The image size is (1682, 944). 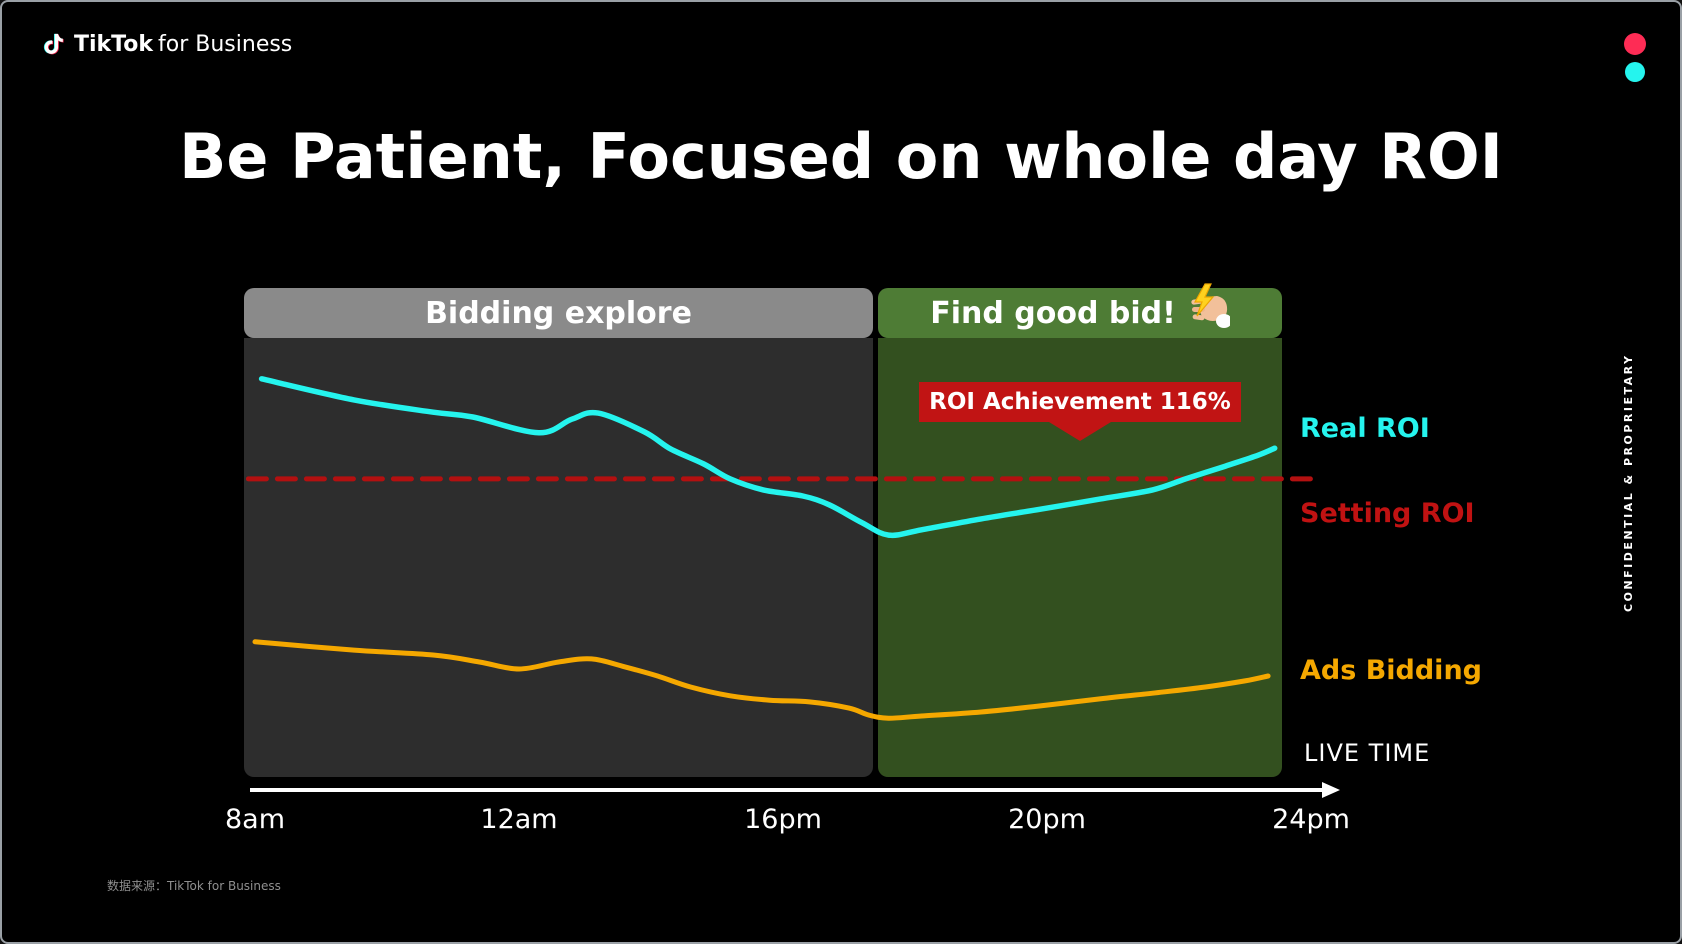 What do you see at coordinates (1365, 428) in the screenshot?
I see `legend-real-roi: Real ROI` at bounding box center [1365, 428].